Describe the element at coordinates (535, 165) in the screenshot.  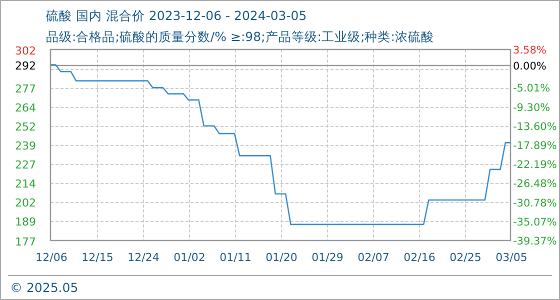
I see `y2-tick-label: -22.19%` at that location.